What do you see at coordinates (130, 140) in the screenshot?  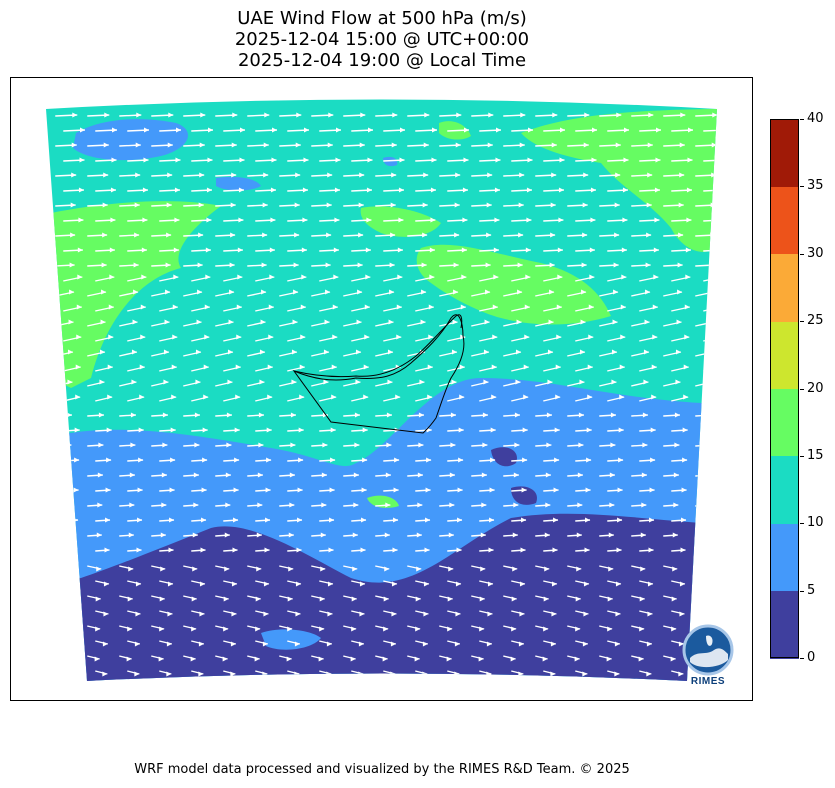 I see `speed-patch-5-10-top` at bounding box center [130, 140].